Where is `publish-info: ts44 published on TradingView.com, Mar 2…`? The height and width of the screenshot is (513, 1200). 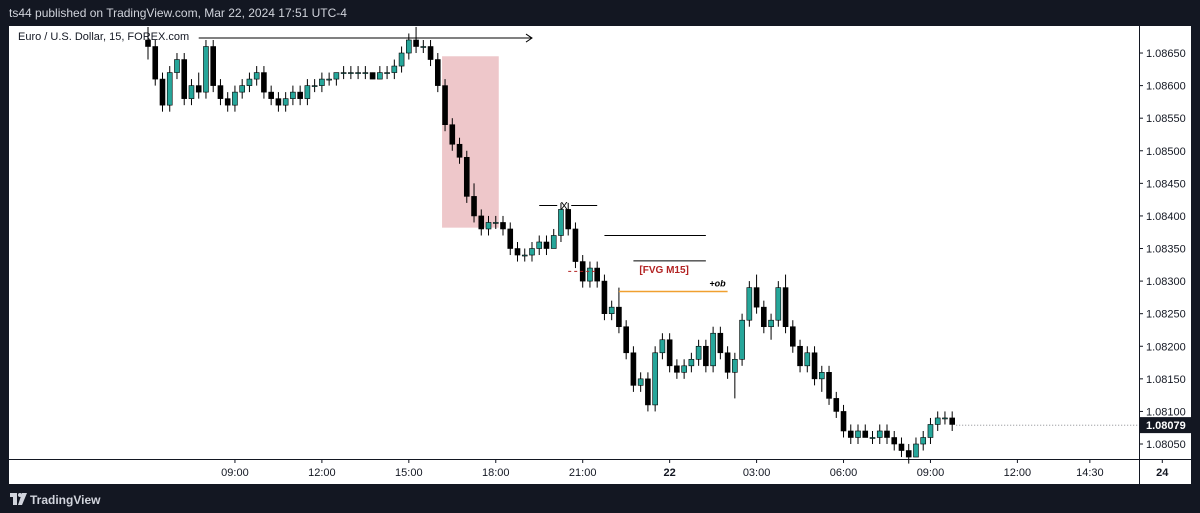 publish-info: ts44 published on TradingView.com, Mar 2… is located at coordinates (178, 13).